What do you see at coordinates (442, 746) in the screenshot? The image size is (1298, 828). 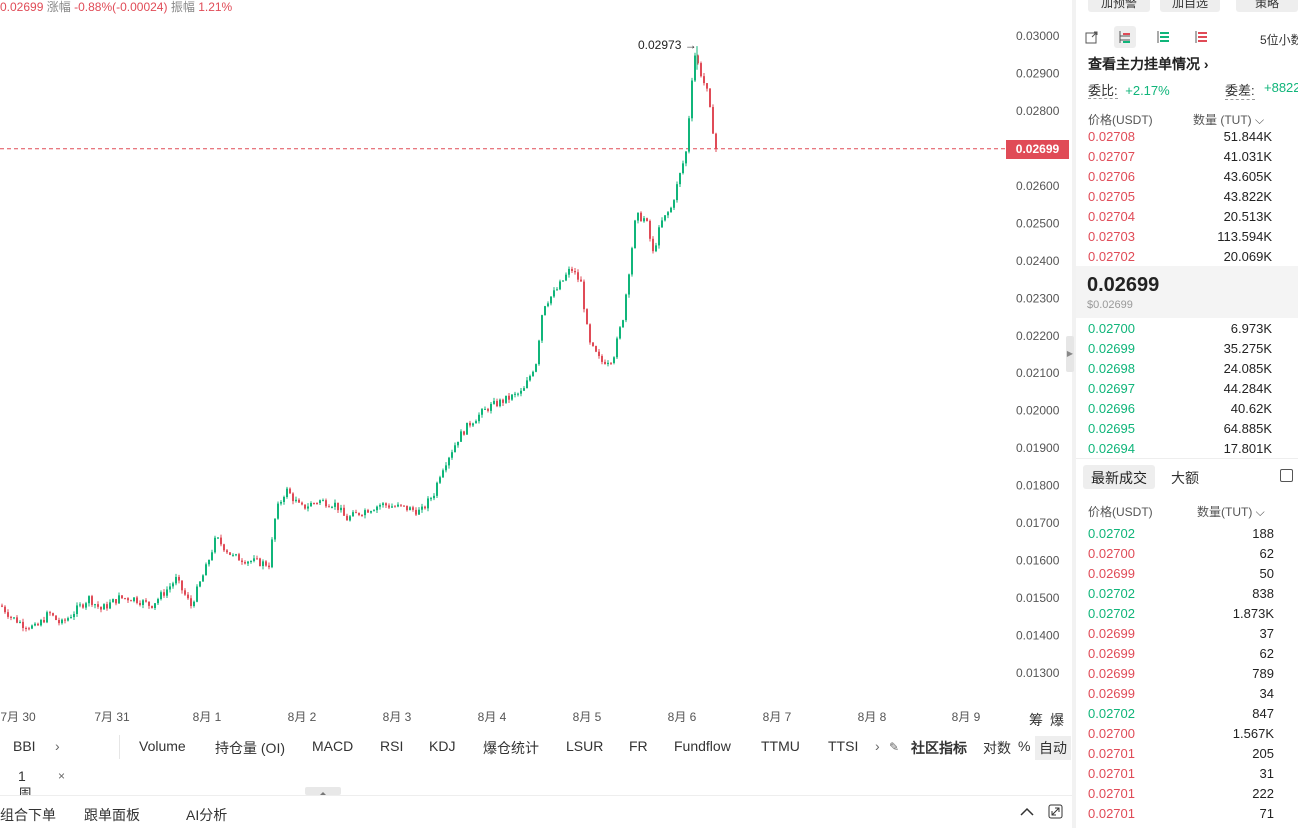 I see `indicator-kdj: KDJ` at bounding box center [442, 746].